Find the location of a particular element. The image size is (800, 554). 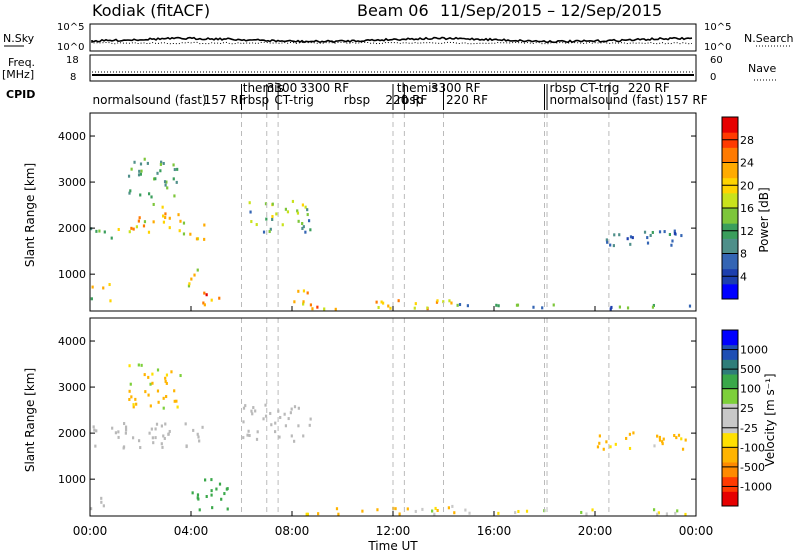

power-colorbar-label: Power [dB] is located at coordinates (764, 219).